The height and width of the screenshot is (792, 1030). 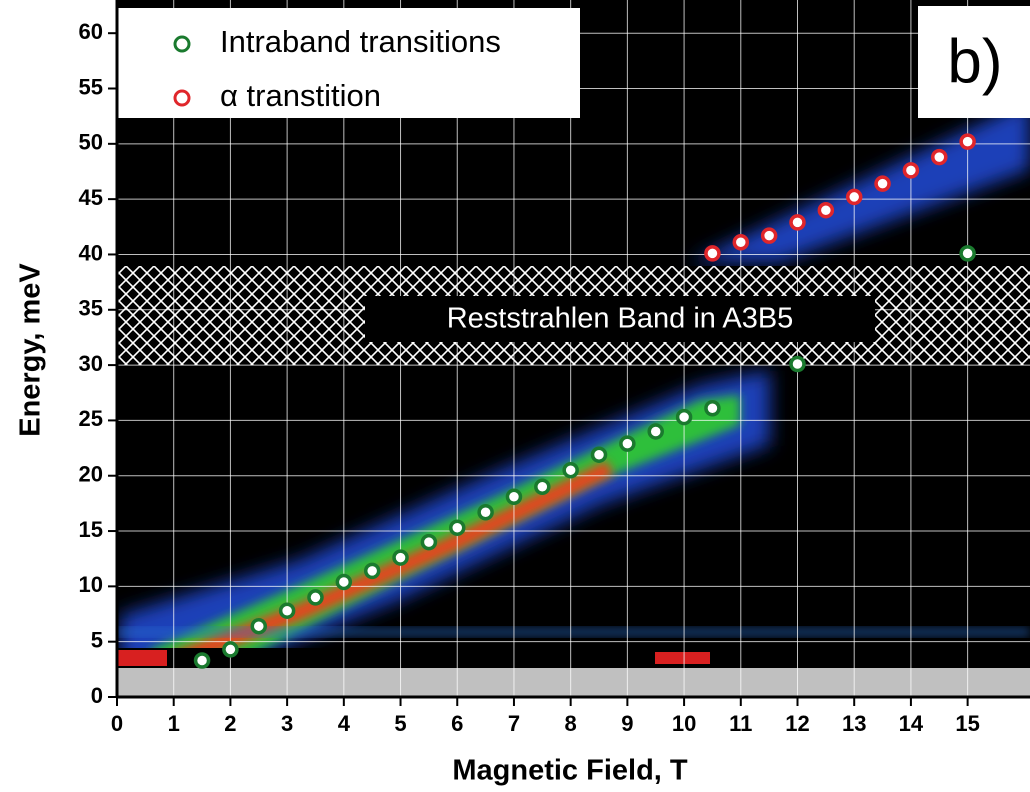 I want to click on y-tick-label: 20, so click(x=91, y=474).